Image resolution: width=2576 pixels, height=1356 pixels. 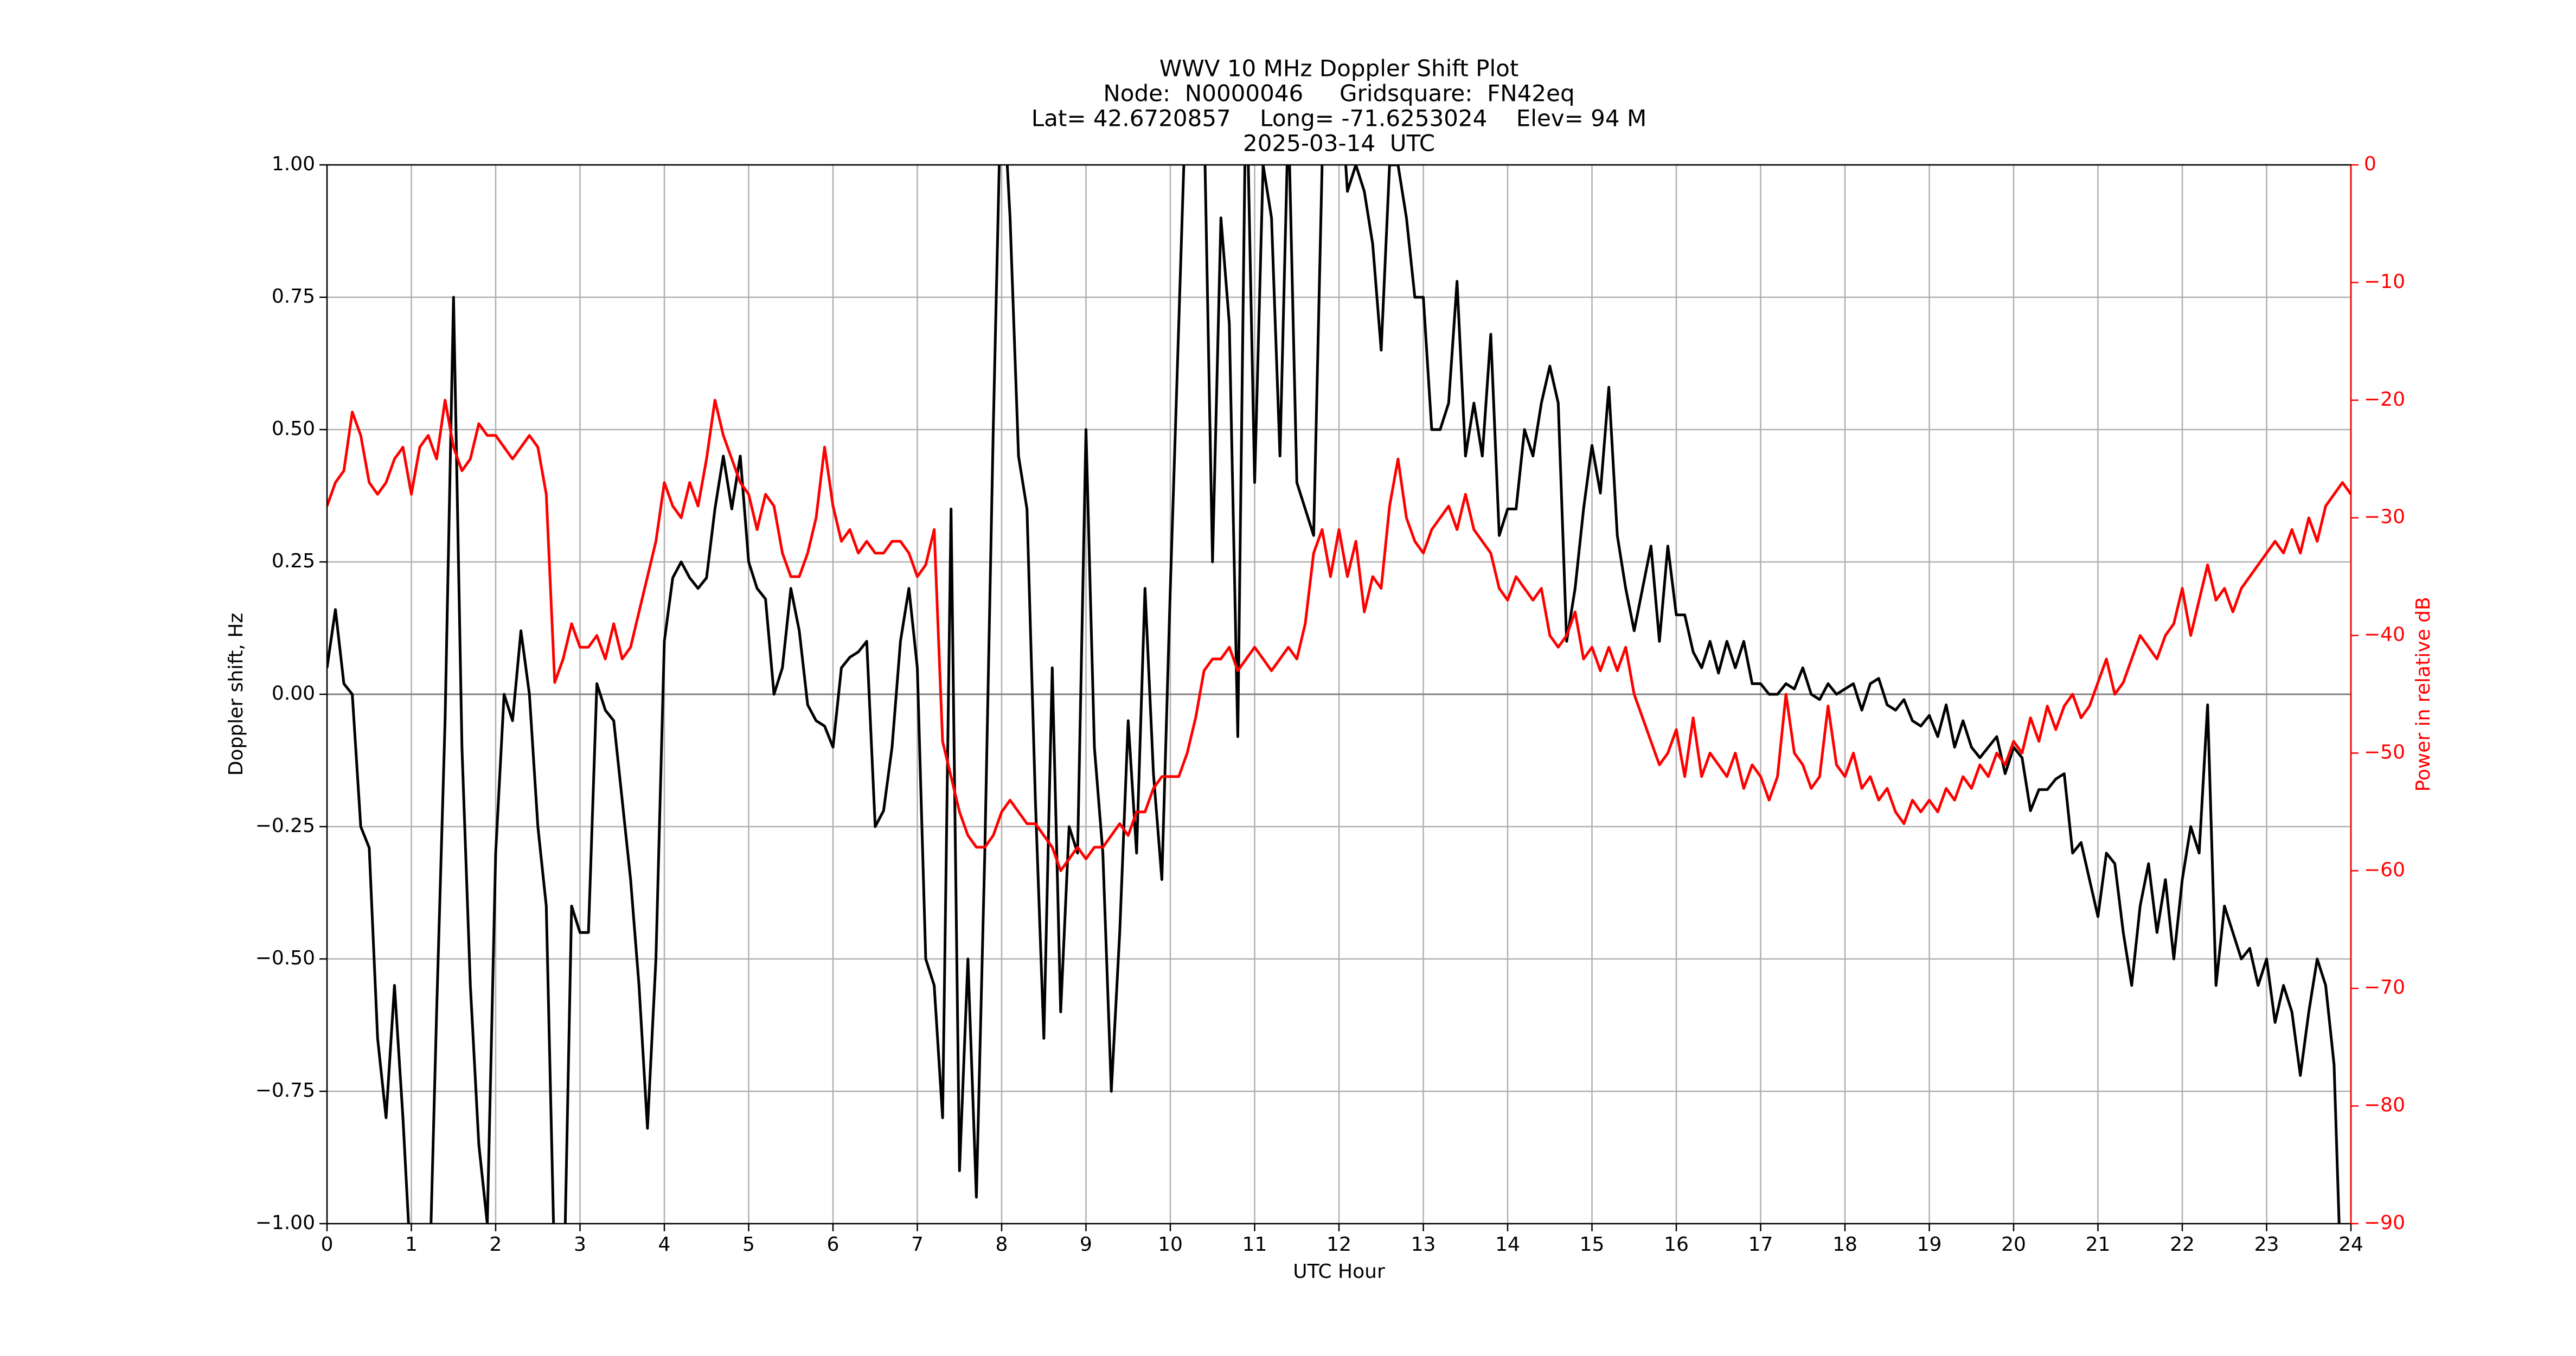 I want to click on chart-subtitle: Node: N0000046 Gridsquare: FN42eq, so click(x=1338, y=93).